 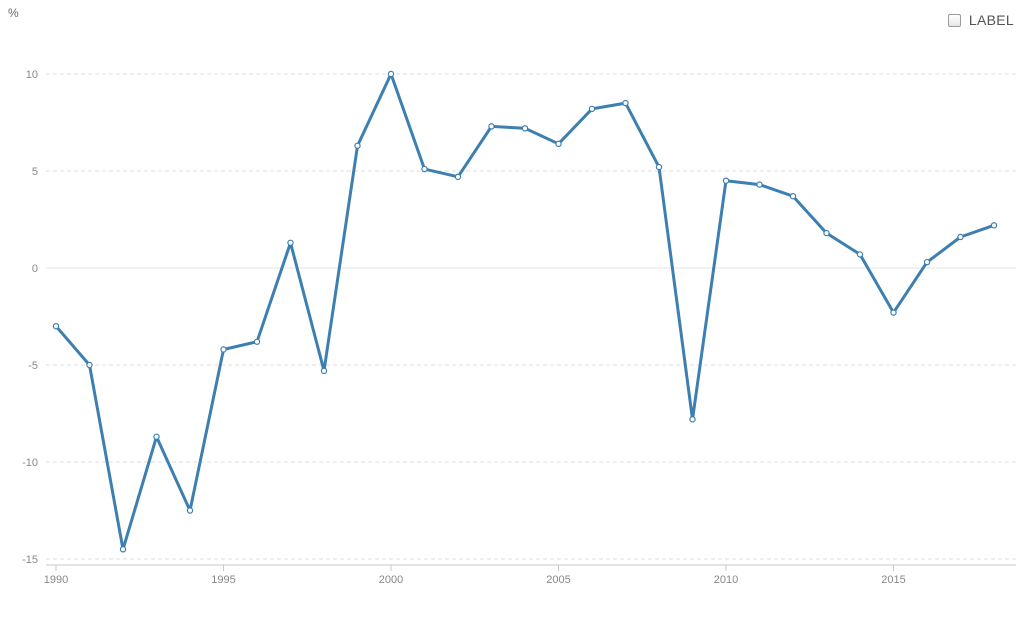 What do you see at coordinates (893, 580) in the screenshot?
I see `x-tick-label: 2015` at bounding box center [893, 580].